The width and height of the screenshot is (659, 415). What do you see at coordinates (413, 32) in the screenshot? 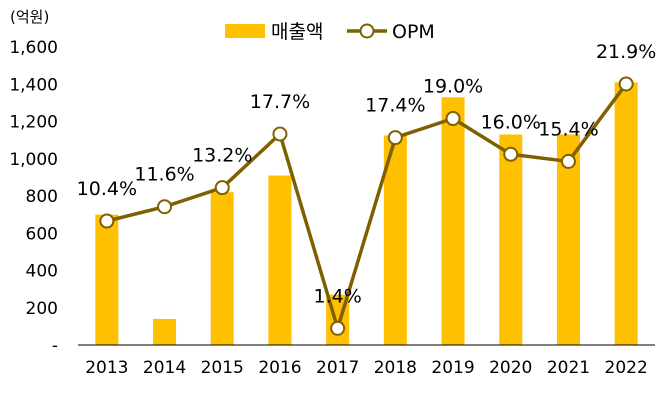
I see `legend-line-label: OPM` at bounding box center [413, 32].